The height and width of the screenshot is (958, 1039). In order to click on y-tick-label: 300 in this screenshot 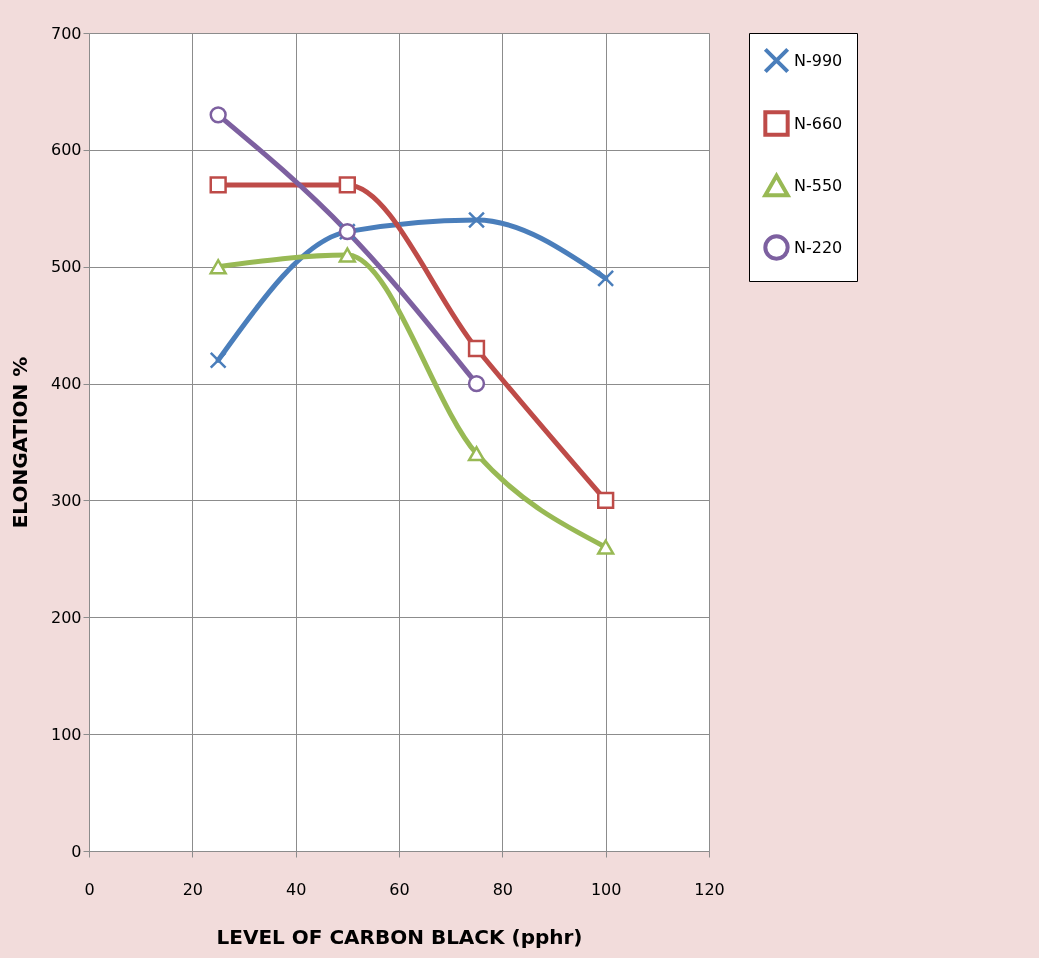, I will do `click(66, 500)`.